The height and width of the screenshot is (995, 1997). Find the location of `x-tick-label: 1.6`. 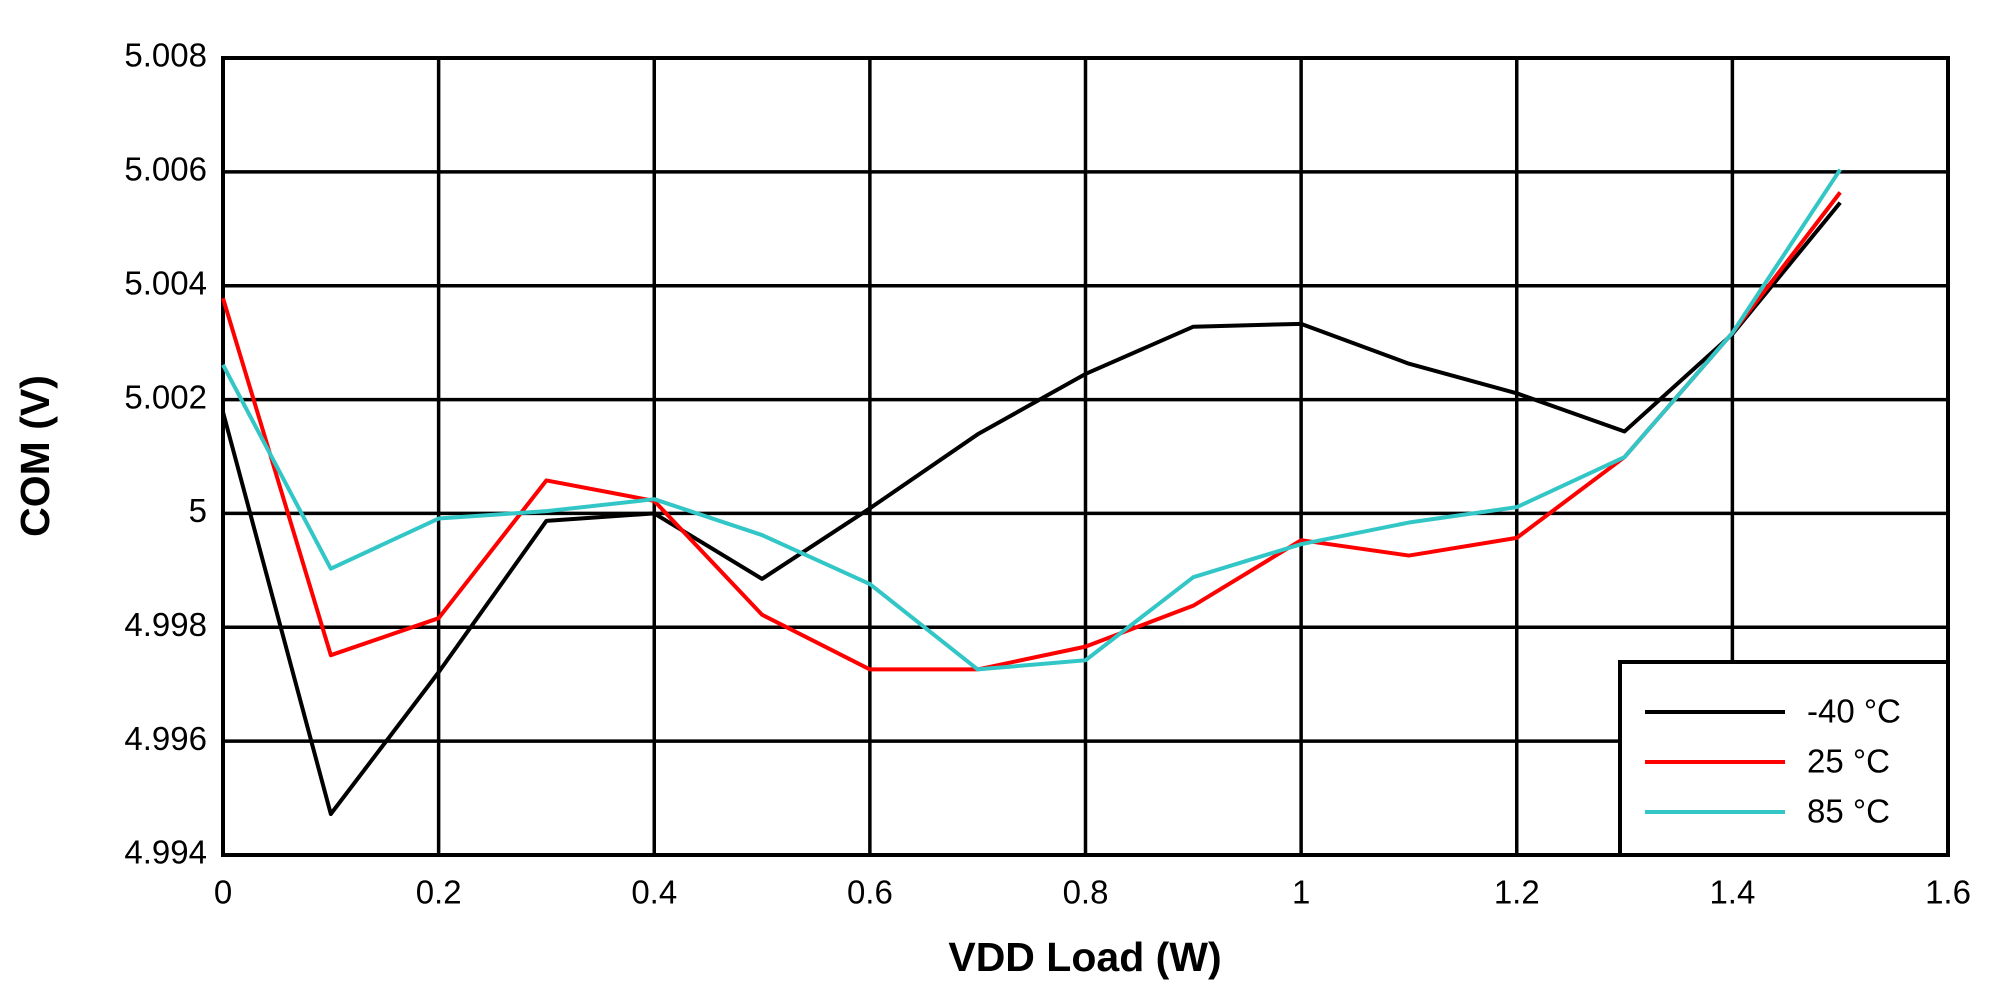

x-tick-label: 1.6 is located at coordinates (1948, 892).